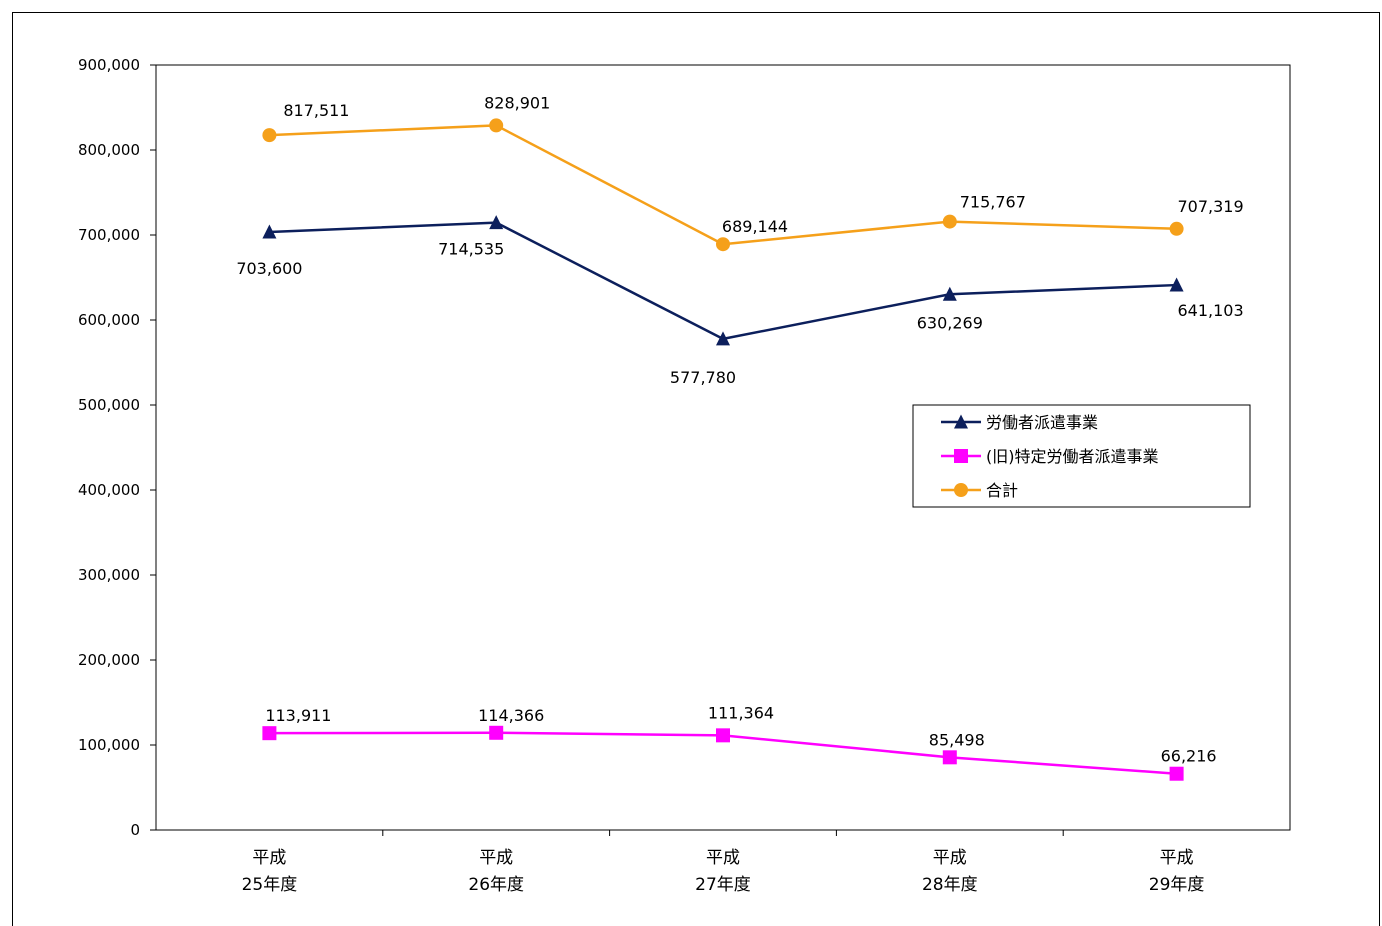 This screenshot has height=926, width=1382. What do you see at coordinates (1177, 885) in the screenshot?
I see `x-tick-label-line2: 29年度` at bounding box center [1177, 885].